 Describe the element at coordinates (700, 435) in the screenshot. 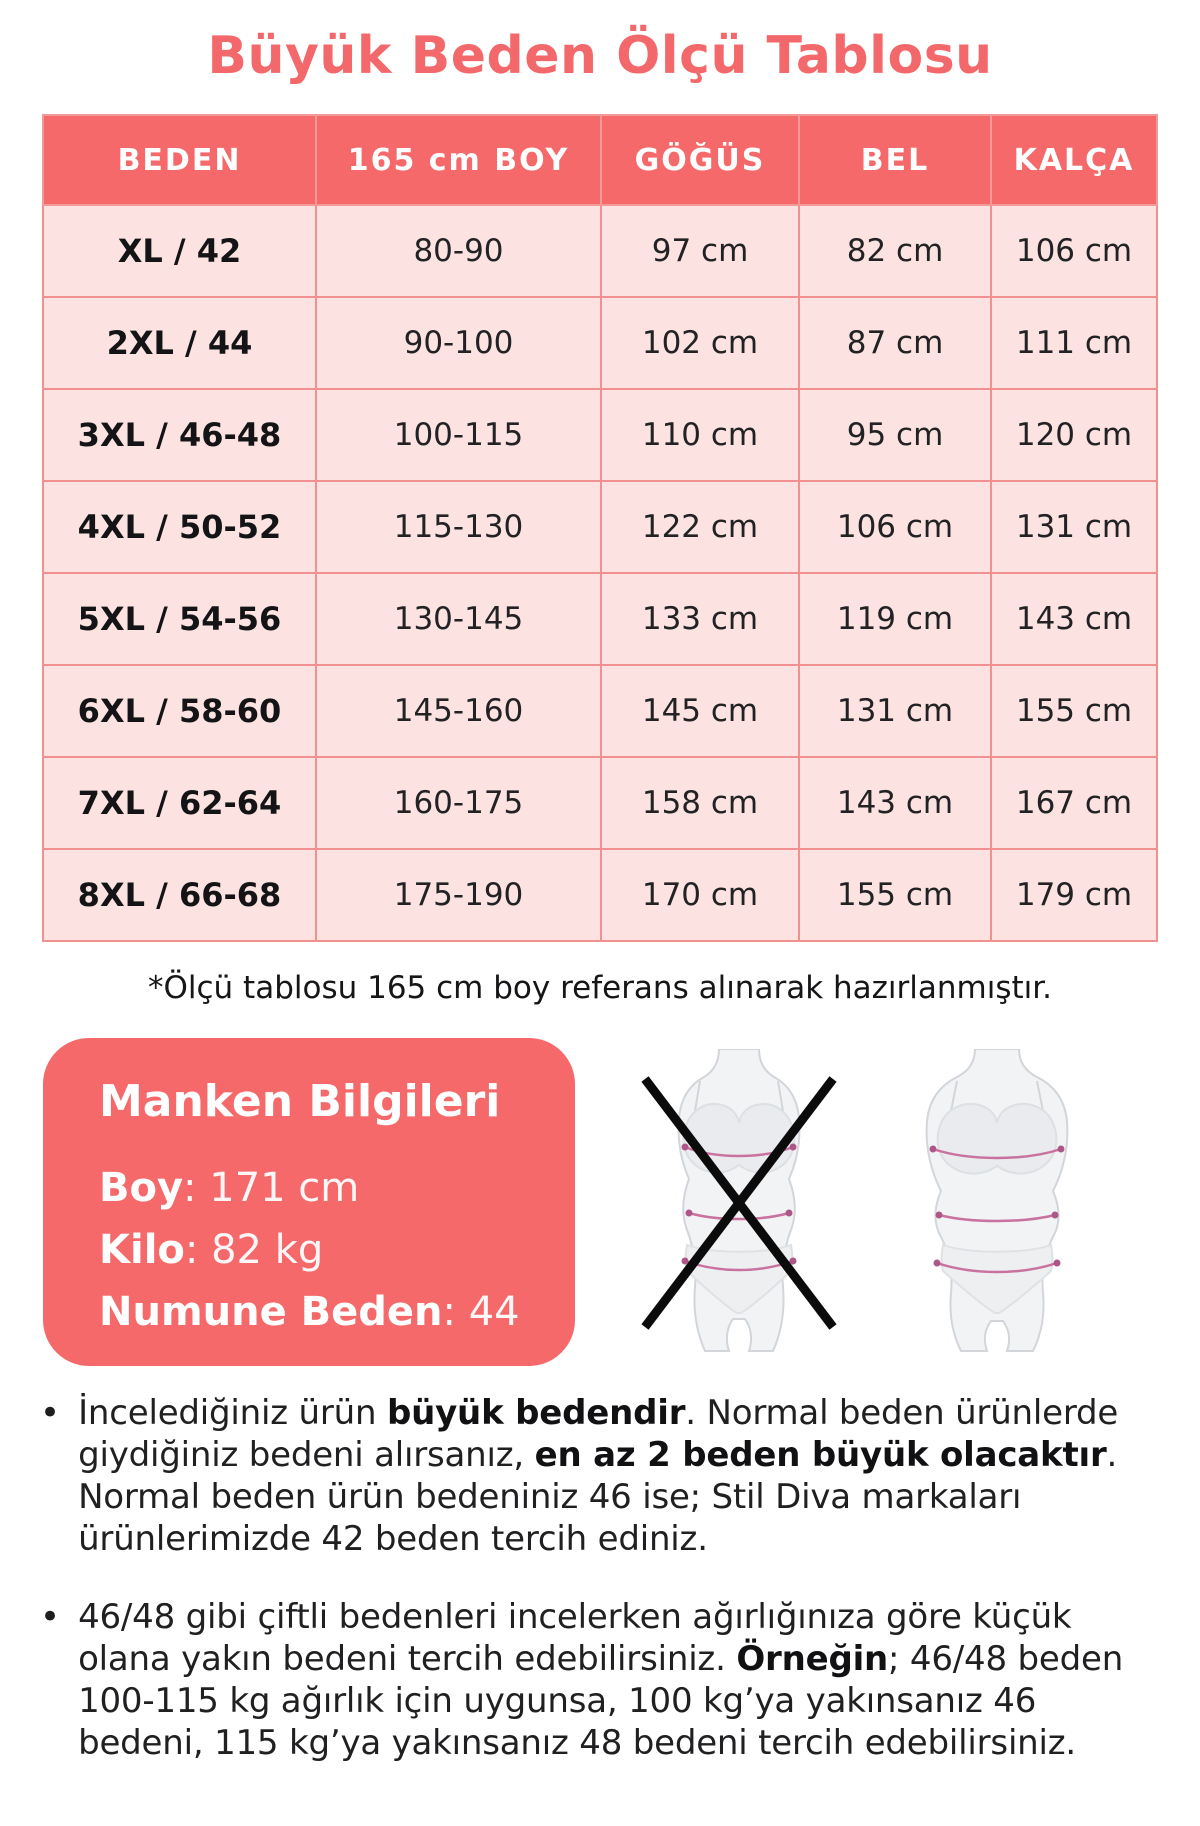

I see `table-cell: 110 cm` at that location.